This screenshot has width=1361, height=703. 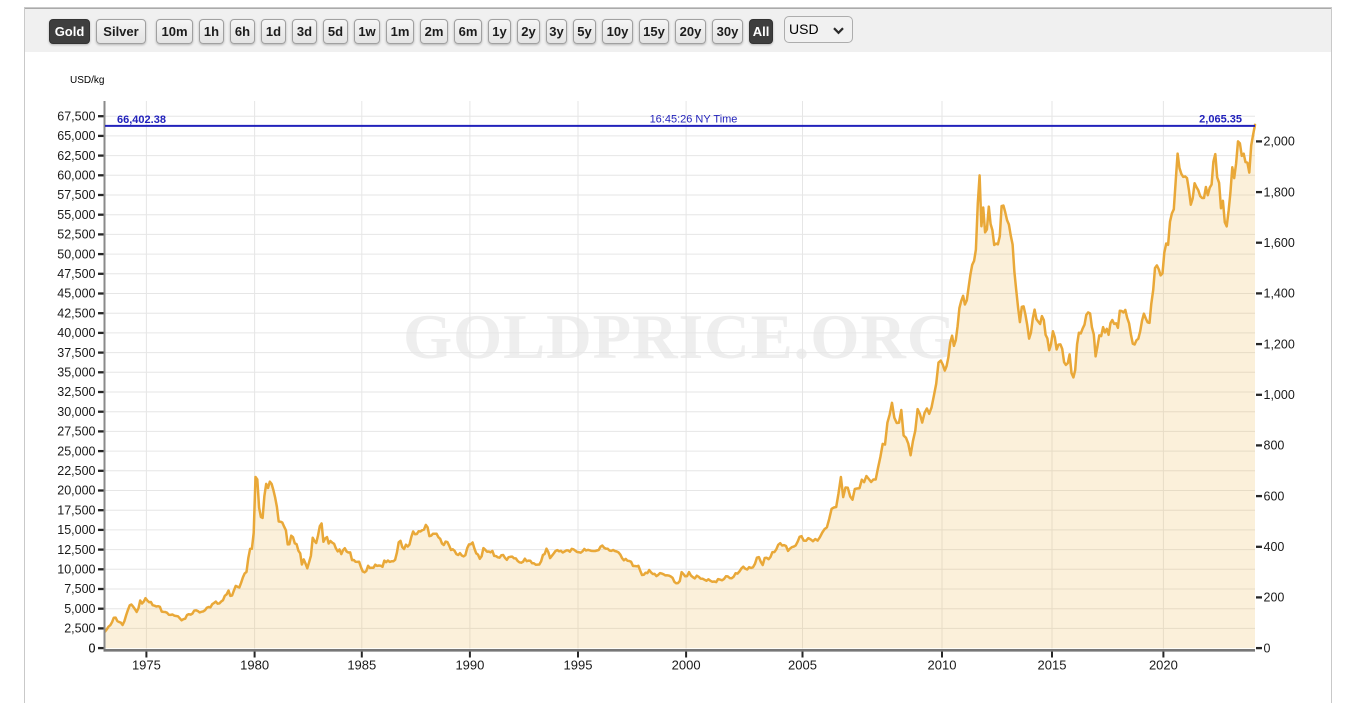 I want to click on svg-text: 22,500, so click(x=76, y=471).